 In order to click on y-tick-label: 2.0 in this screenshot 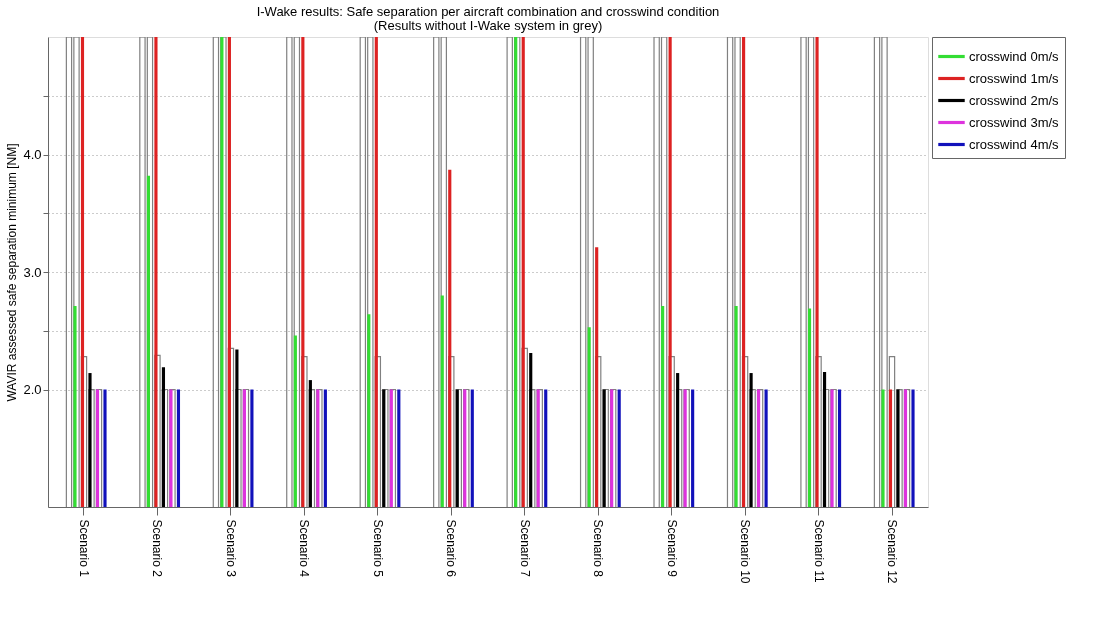, I will do `click(32, 389)`.